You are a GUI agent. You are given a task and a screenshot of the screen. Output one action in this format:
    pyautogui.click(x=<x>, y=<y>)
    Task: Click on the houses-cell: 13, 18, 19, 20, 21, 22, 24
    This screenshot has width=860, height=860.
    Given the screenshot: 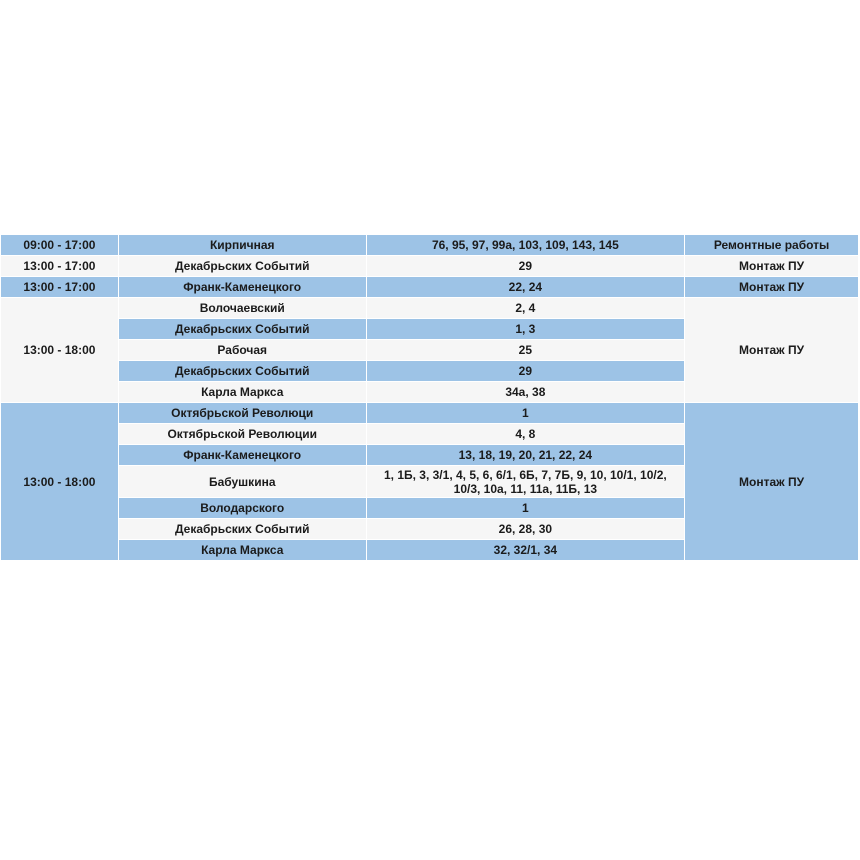 What is the action you would take?
    pyautogui.click(x=525, y=455)
    